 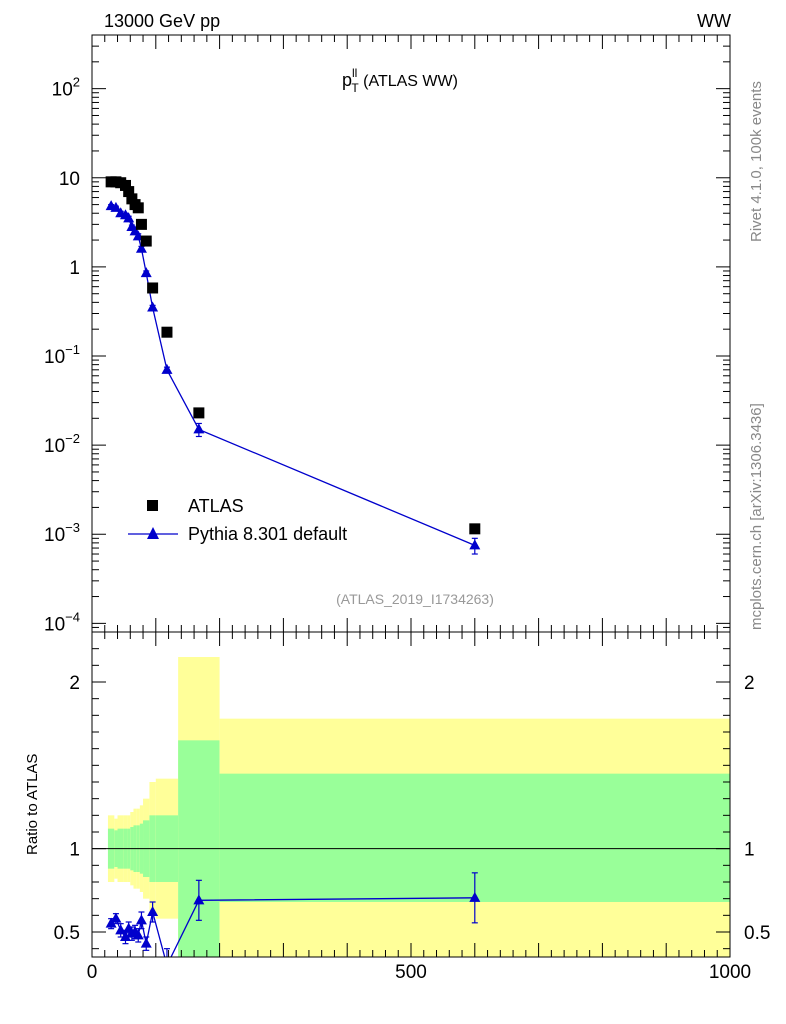 I want to click on y-tick-label: 10⁻², so click(x=62, y=444).